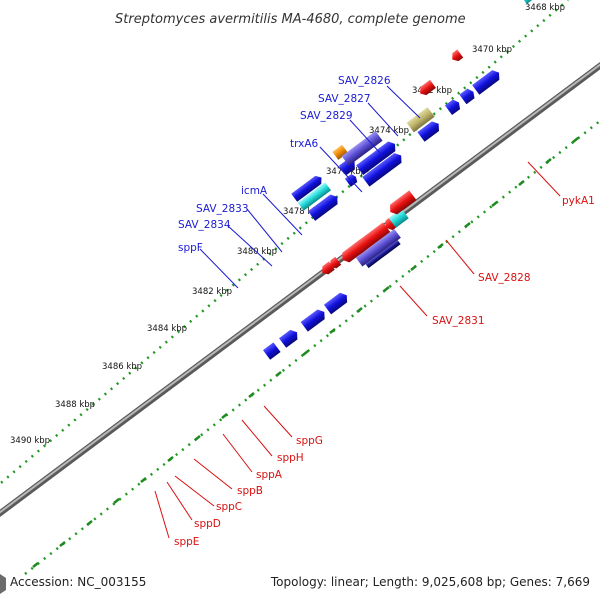 This screenshot has height=600, width=600. Describe the element at coordinates (578, 201) in the screenshot. I see `gene-label: pykA1` at that location.